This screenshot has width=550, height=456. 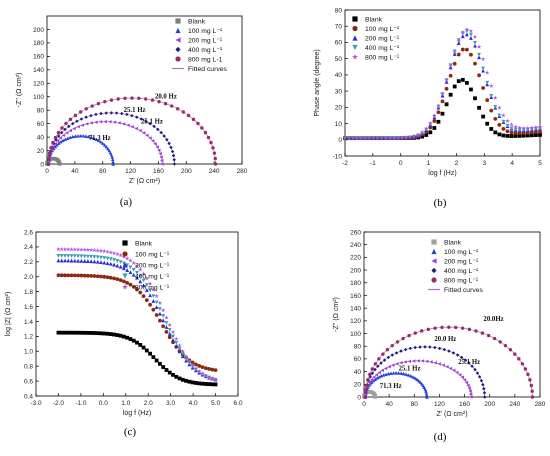 I want to click on legend-label: 400 mg L⁻¹, so click(x=152, y=277).